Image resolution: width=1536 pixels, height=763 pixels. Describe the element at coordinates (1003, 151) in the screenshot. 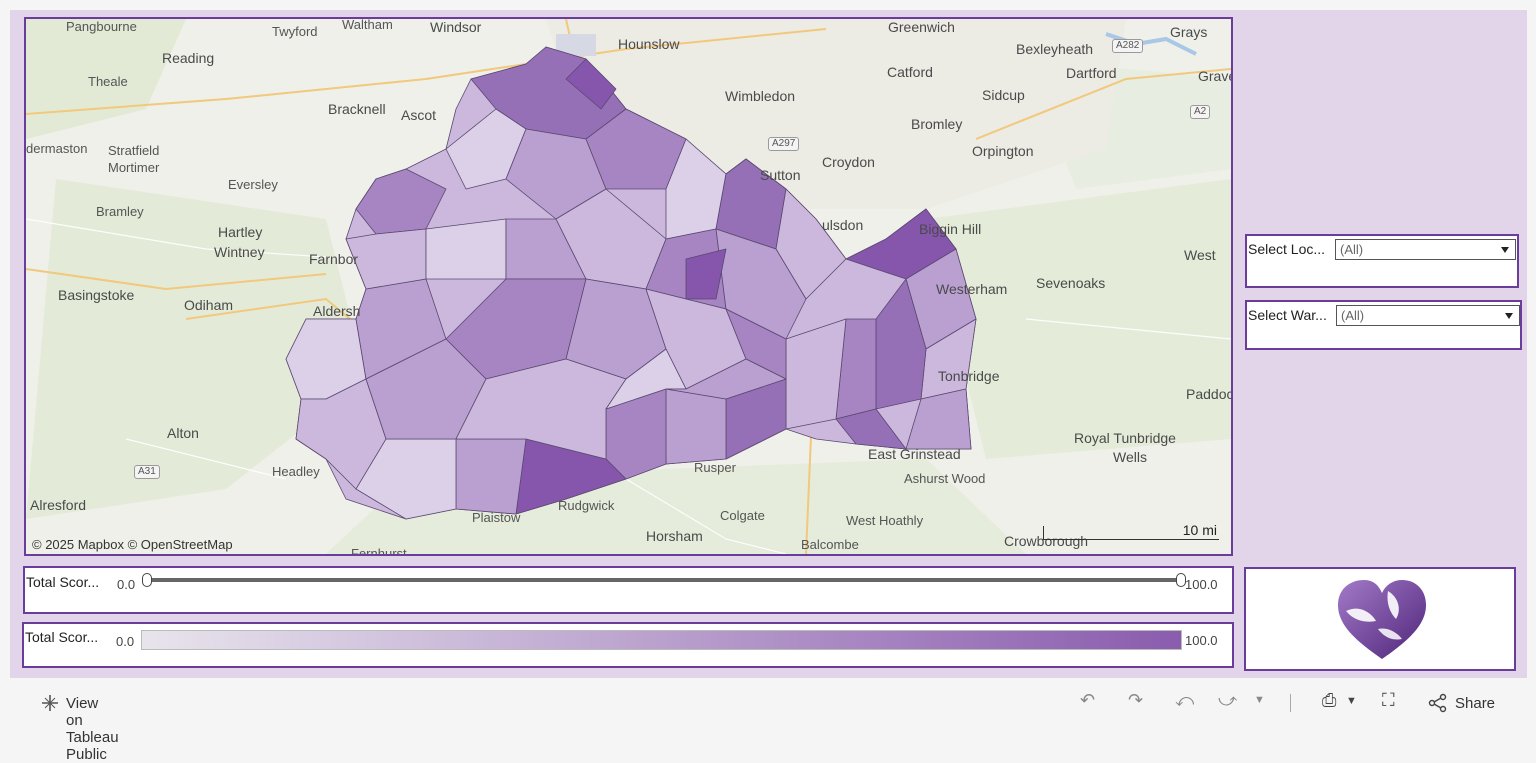

I see `place-label: Orpington` at that location.